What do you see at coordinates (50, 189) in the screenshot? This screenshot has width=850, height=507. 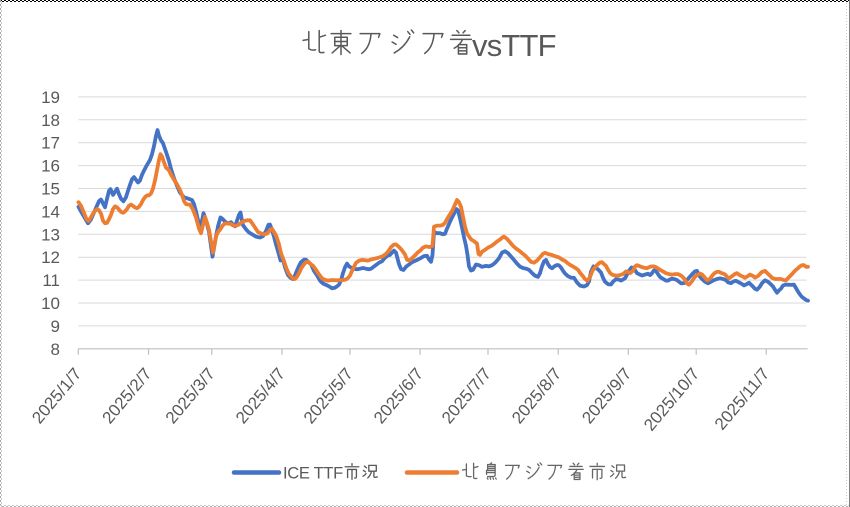 I see `svg-text: 15` at bounding box center [50, 189].